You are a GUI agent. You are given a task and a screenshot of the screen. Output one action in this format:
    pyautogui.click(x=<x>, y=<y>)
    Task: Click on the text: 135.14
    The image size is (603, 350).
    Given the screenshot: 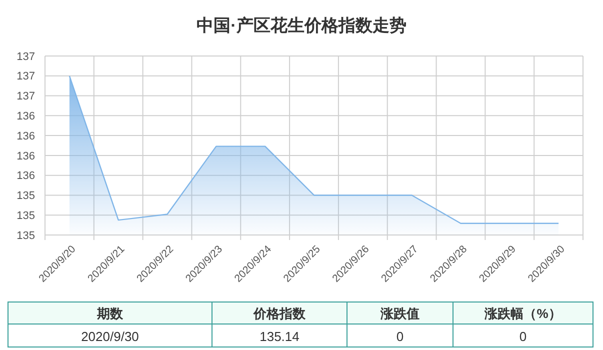 What is the action you would take?
    pyautogui.click(x=280, y=336)
    